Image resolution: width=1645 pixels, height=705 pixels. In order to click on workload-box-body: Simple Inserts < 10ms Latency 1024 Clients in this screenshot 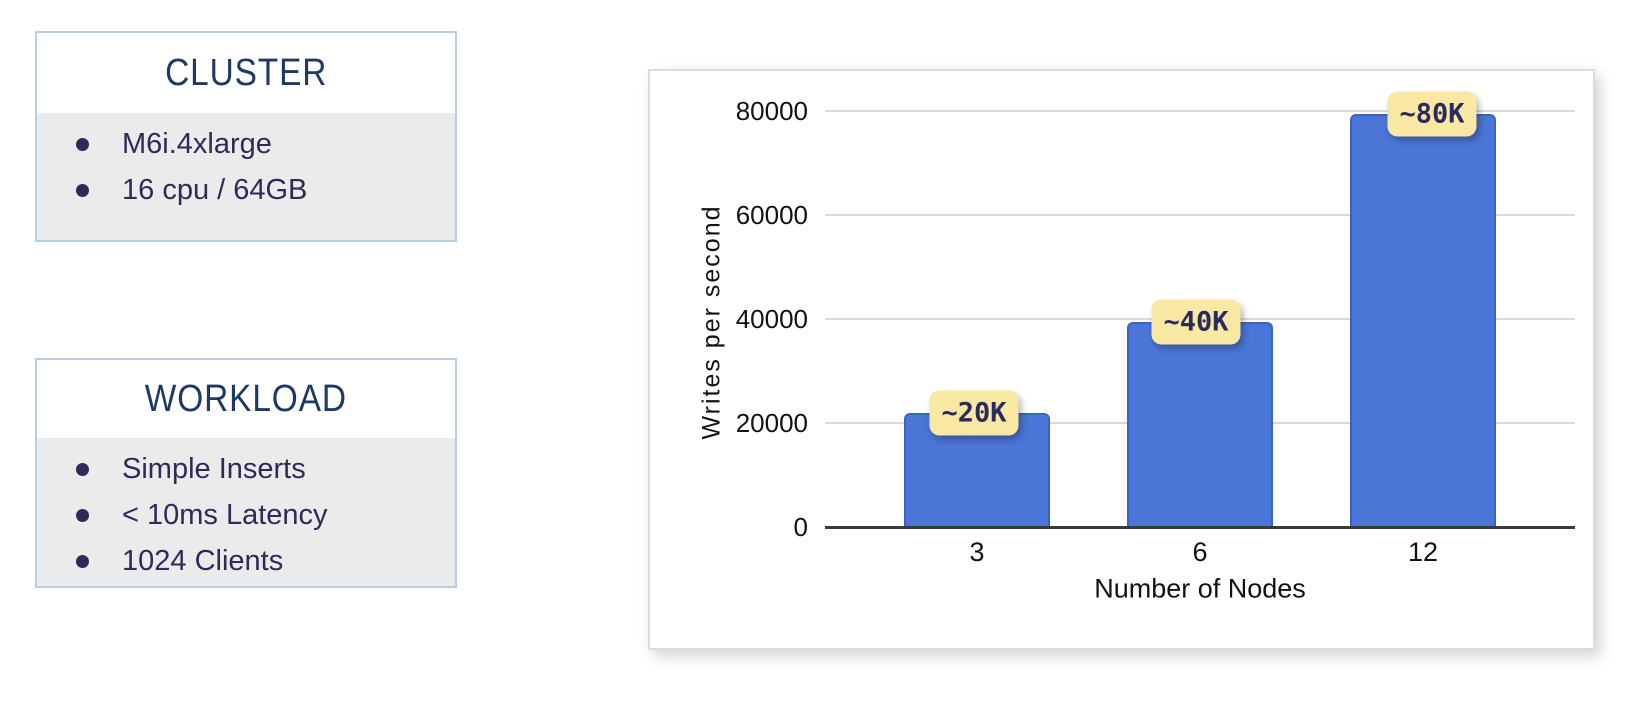, I will do `click(246, 512)`.